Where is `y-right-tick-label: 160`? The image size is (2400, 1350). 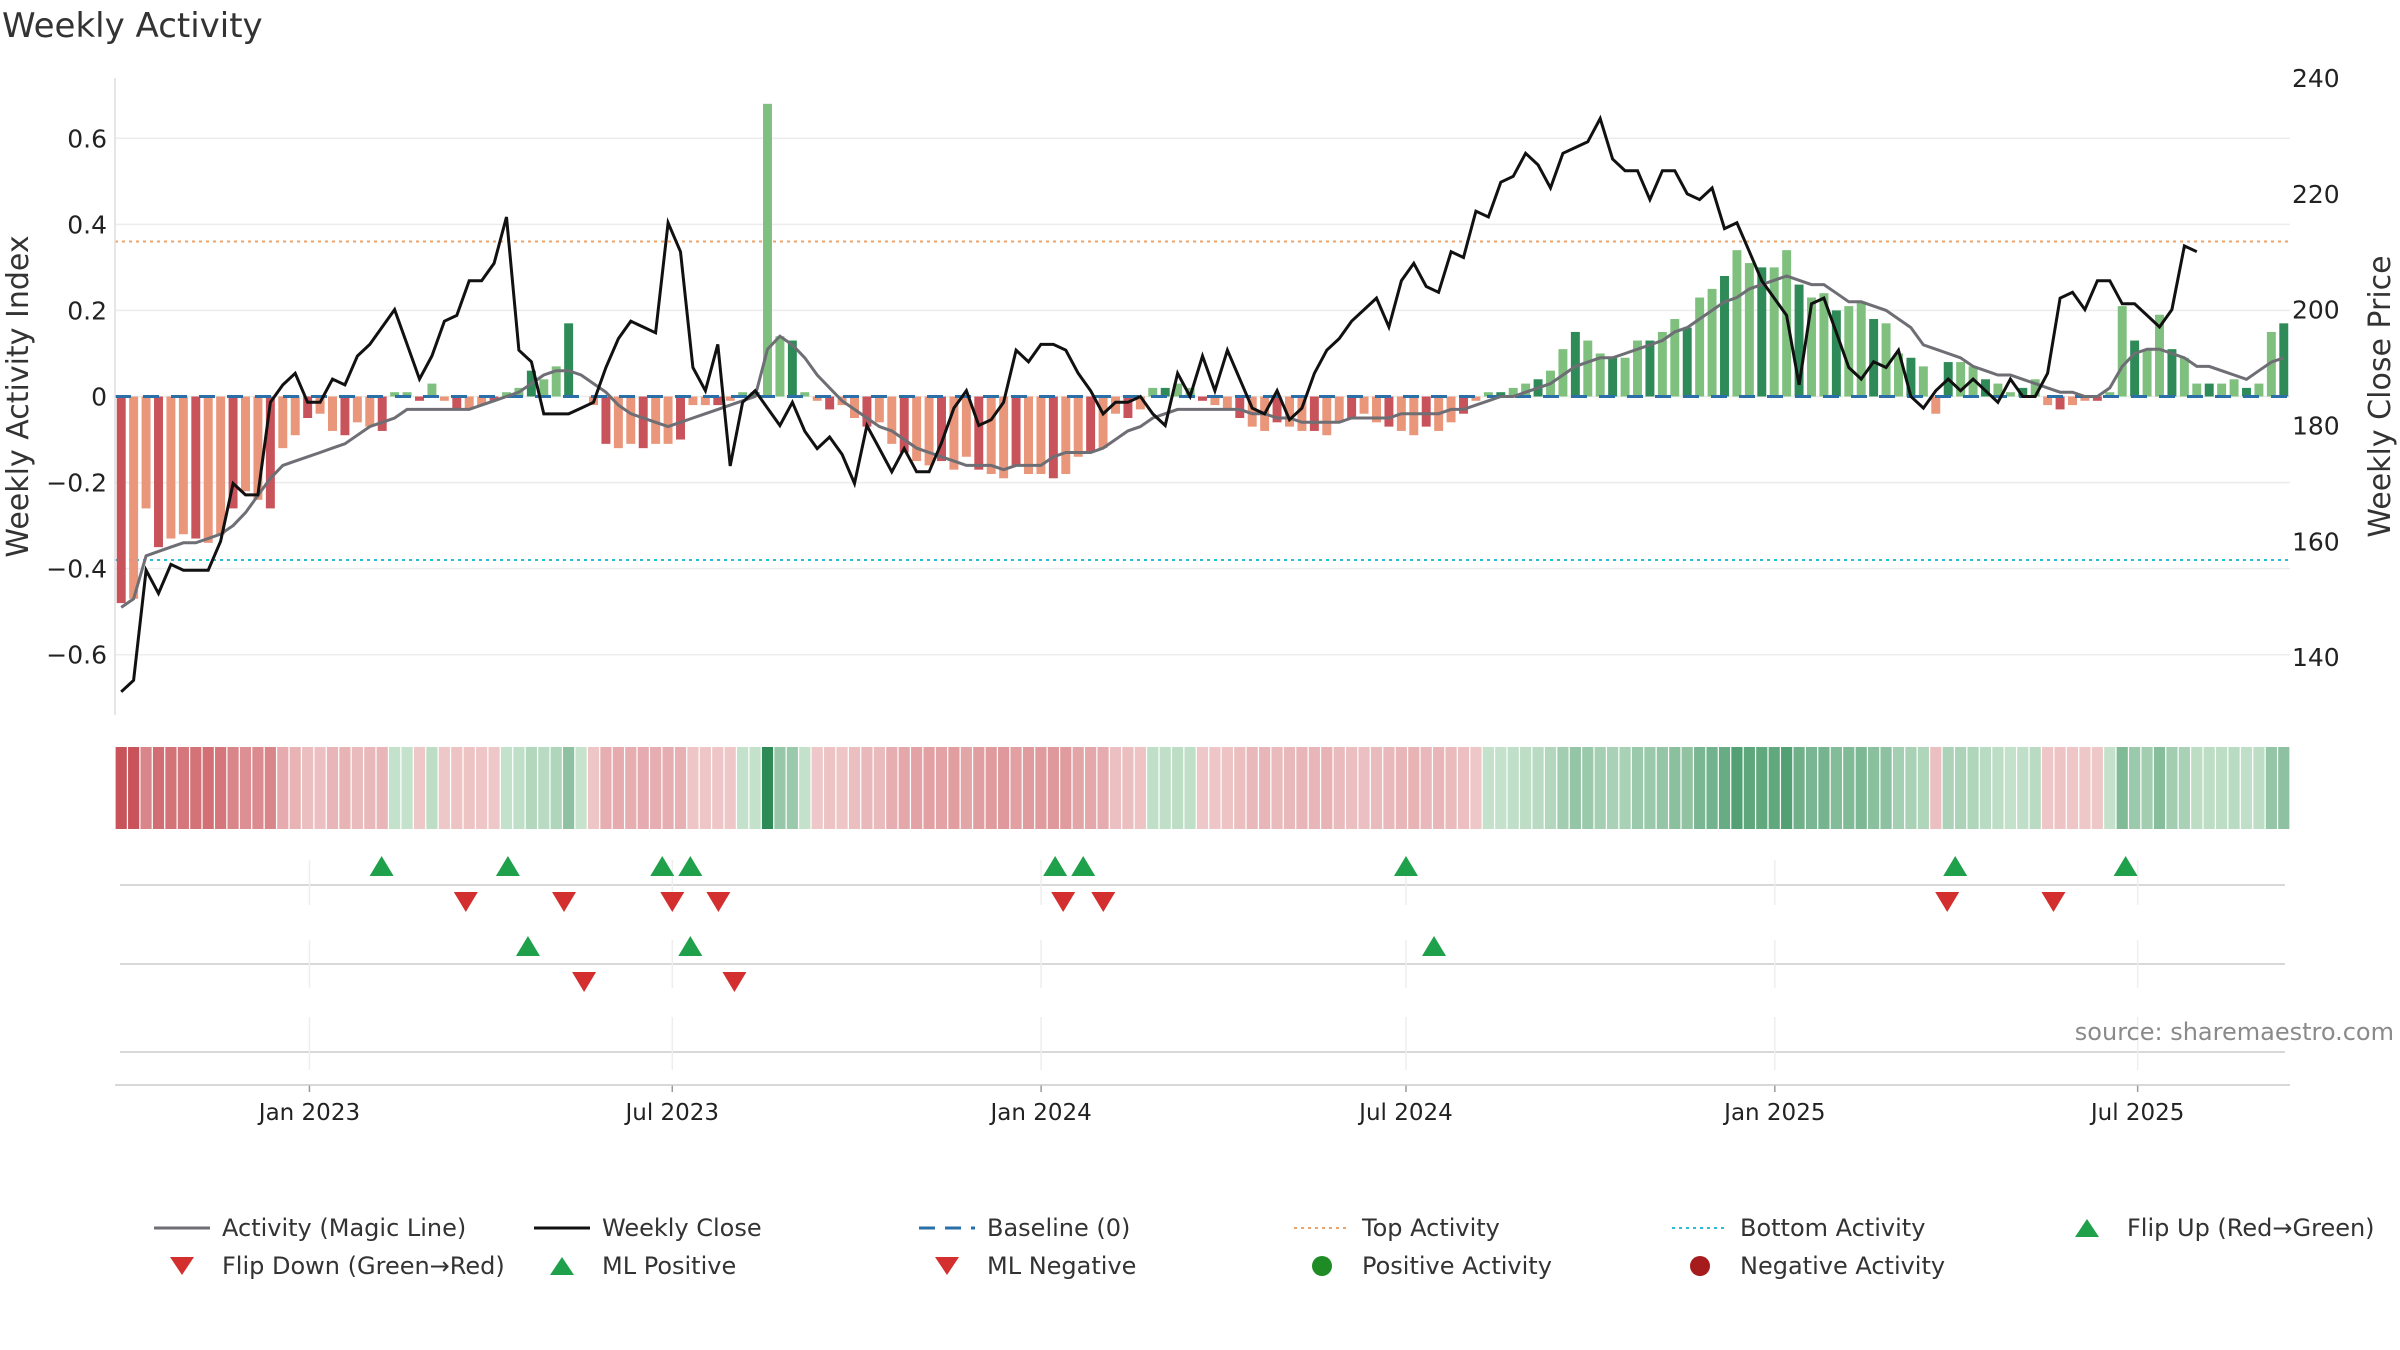
y-right-tick-label: 160 is located at coordinates (2316, 541).